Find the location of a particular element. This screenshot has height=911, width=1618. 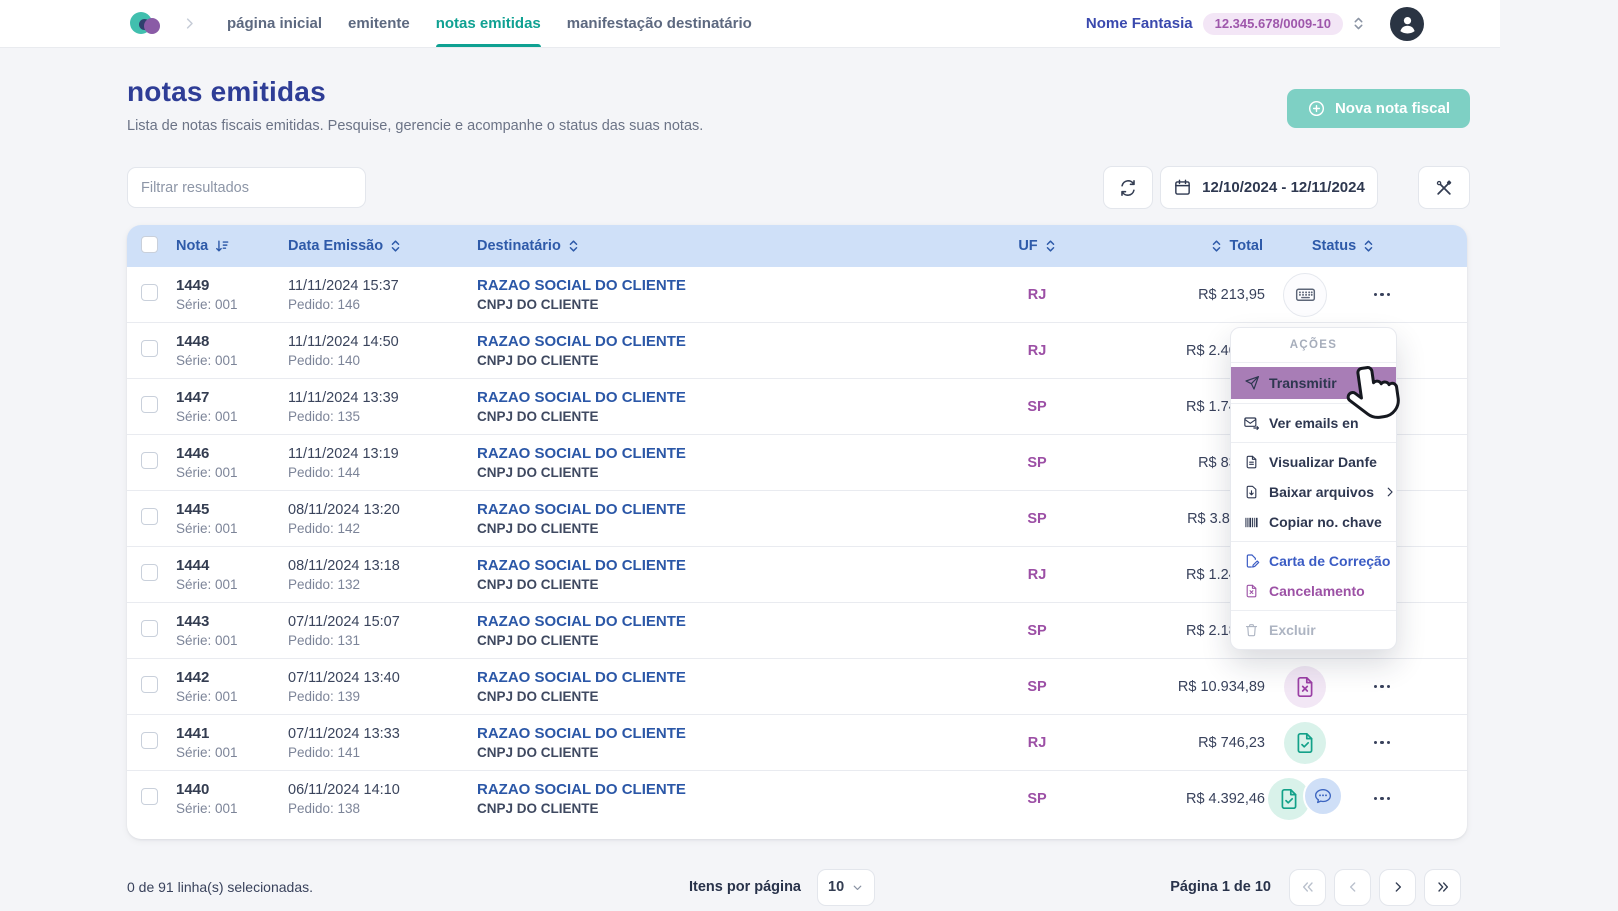

nota-number: 1440 is located at coordinates (193, 789).